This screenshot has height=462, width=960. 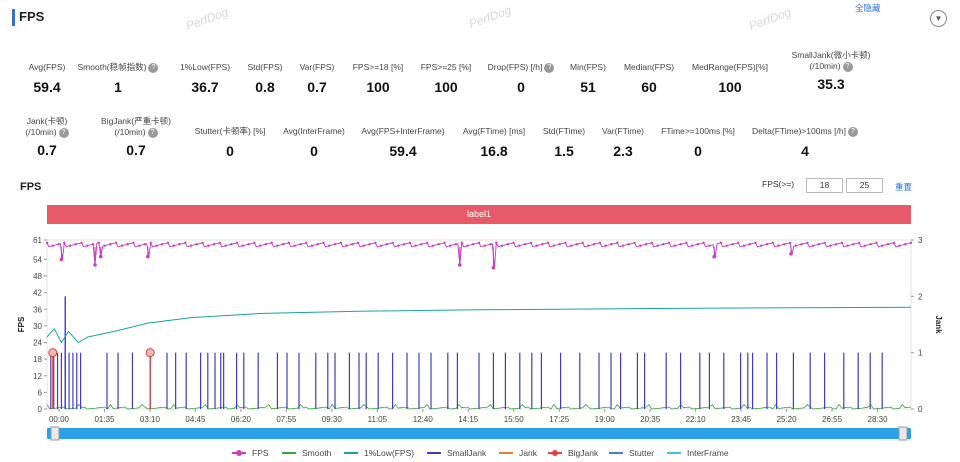 What do you see at coordinates (32, 16) in the screenshot?
I see `section-title: FPS` at bounding box center [32, 16].